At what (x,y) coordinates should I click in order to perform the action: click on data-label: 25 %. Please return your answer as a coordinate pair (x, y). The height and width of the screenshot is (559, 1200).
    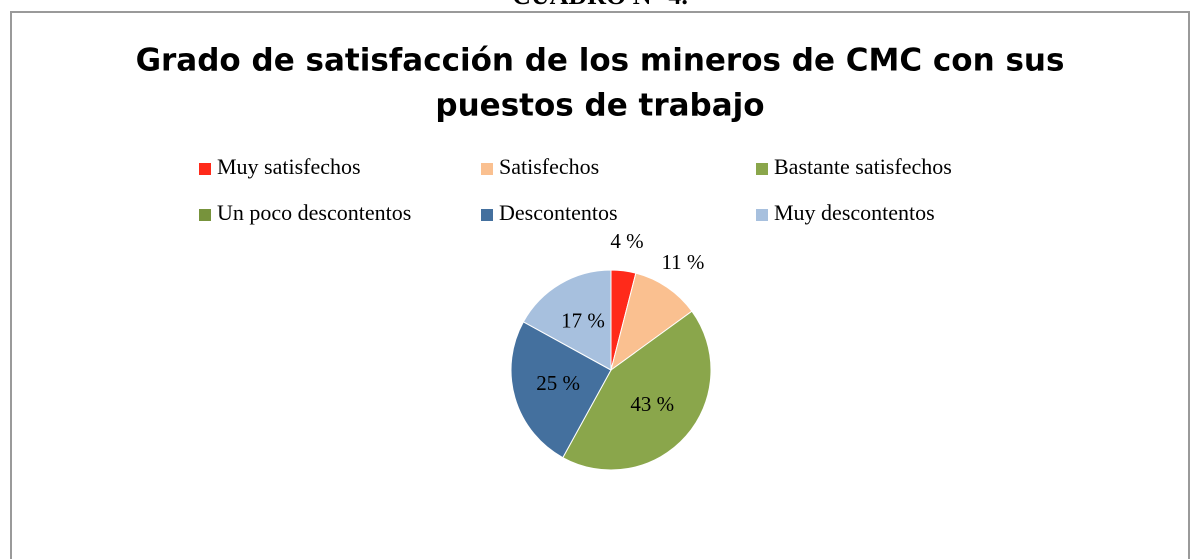
    Looking at the image, I should click on (558, 383).